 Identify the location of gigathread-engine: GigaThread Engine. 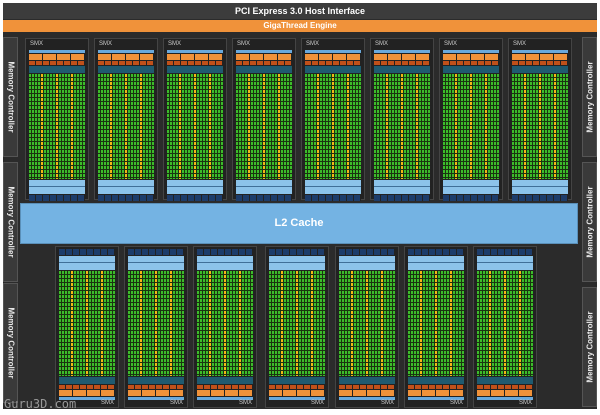
(300, 26).